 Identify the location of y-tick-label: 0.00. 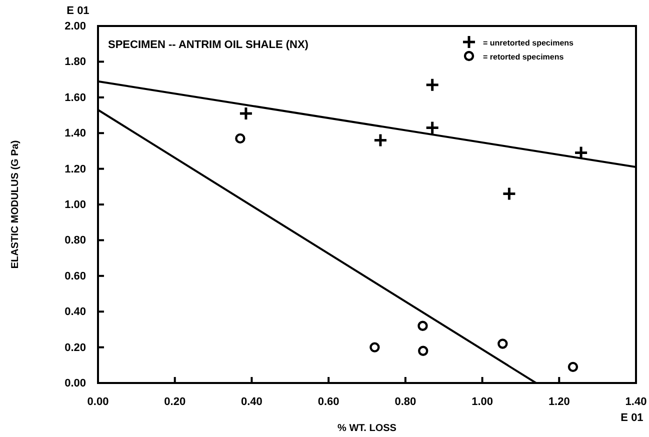
(75, 384).